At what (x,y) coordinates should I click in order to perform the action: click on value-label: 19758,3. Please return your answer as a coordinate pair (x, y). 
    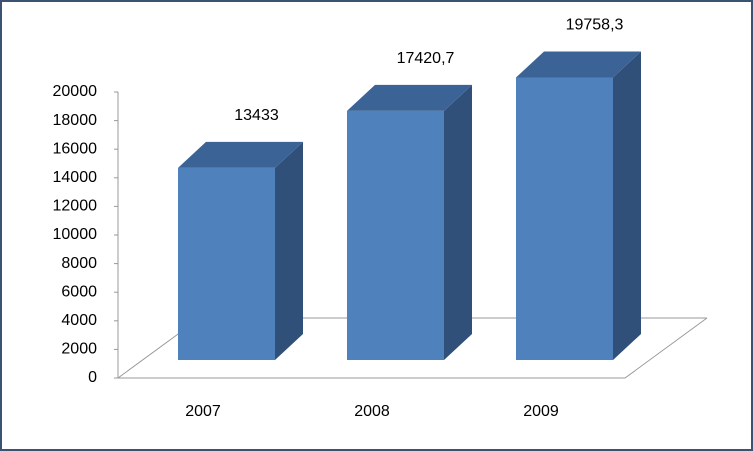
    Looking at the image, I should click on (595, 25).